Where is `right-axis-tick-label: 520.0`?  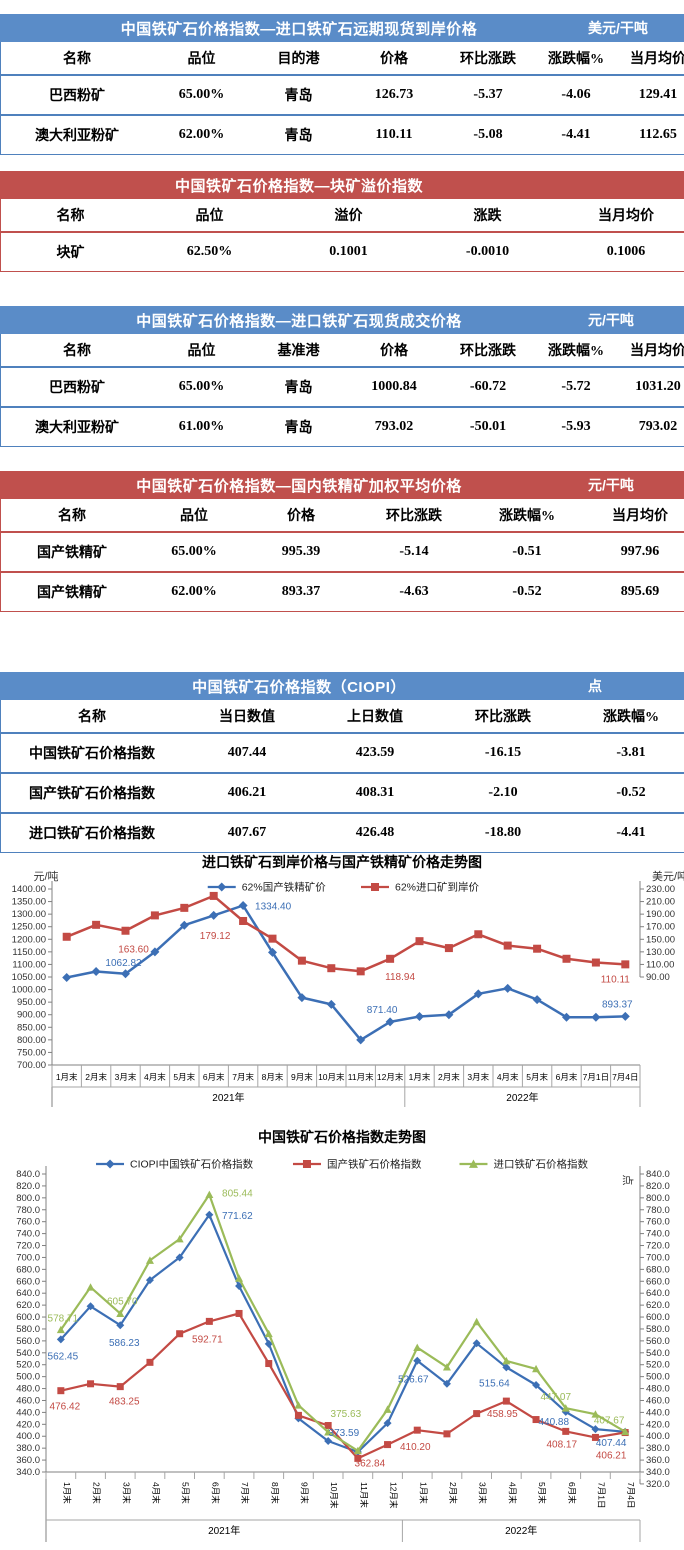 right-axis-tick-label: 520.0 is located at coordinates (658, 1365).